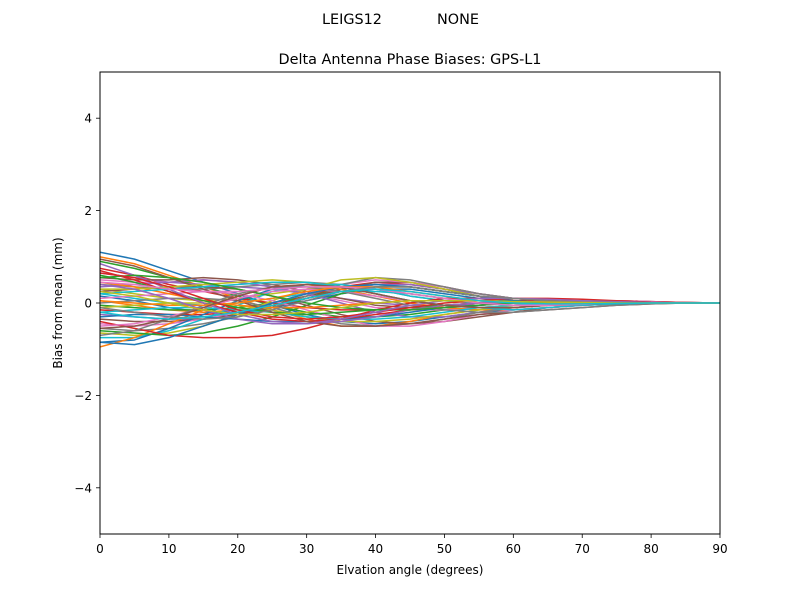 The image size is (800, 600). Describe the element at coordinates (458, 20) in the screenshot. I see `suptitle-right: NONE` at that location.